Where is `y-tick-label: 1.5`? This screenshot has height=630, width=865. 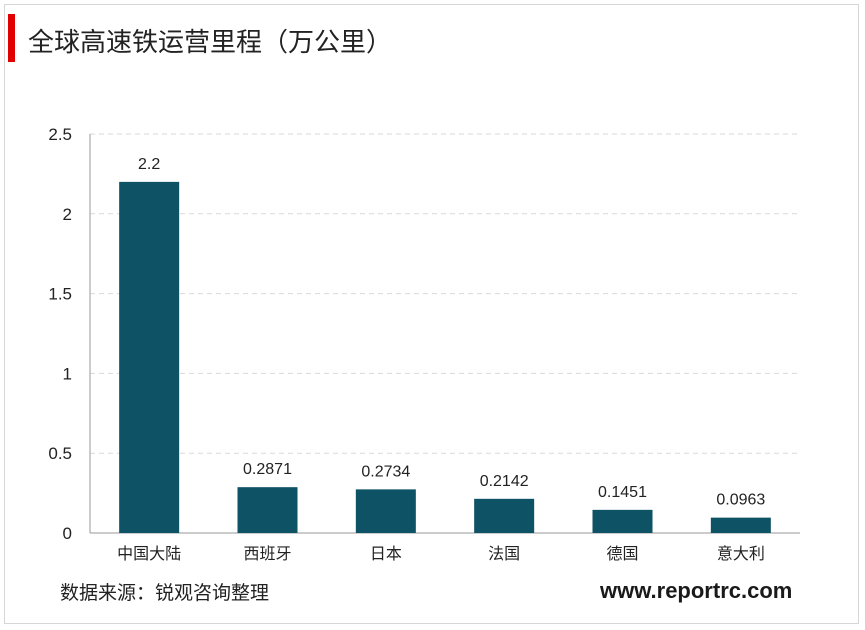
y-tick-label: 1.5 is located at coordinates (60, 294).